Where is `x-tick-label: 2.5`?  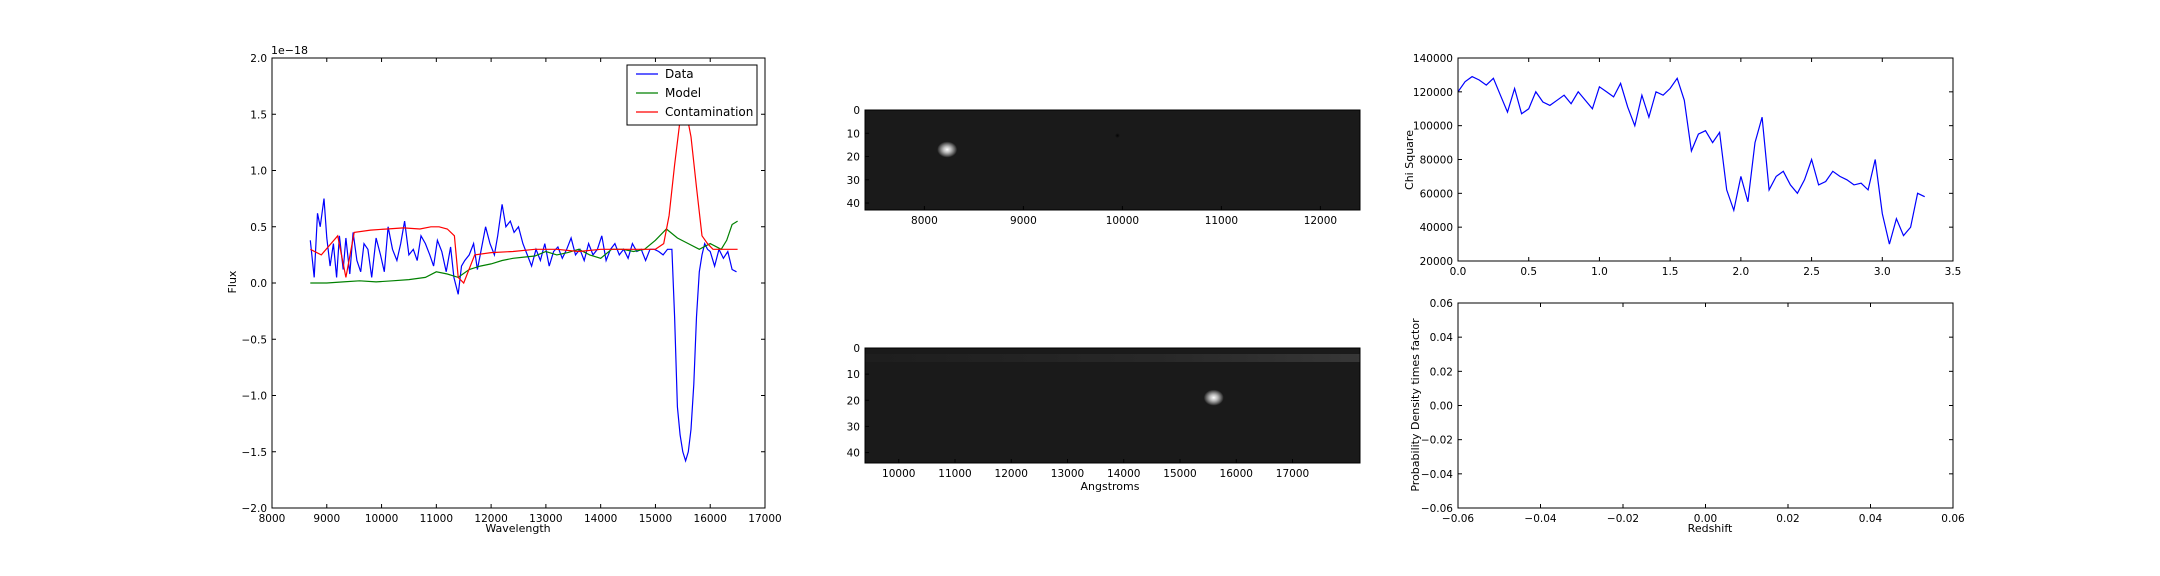 x-tick-label: 2.5 is located at coordinates (1811, 272).